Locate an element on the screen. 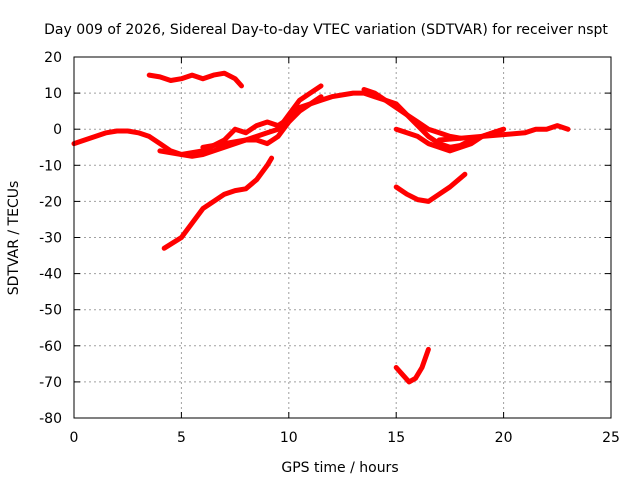 Image resolution: width=640 pixels, height=480 pixels. y-axis-label: SDTVAR / TECUs is located at coordinates (14, 238).